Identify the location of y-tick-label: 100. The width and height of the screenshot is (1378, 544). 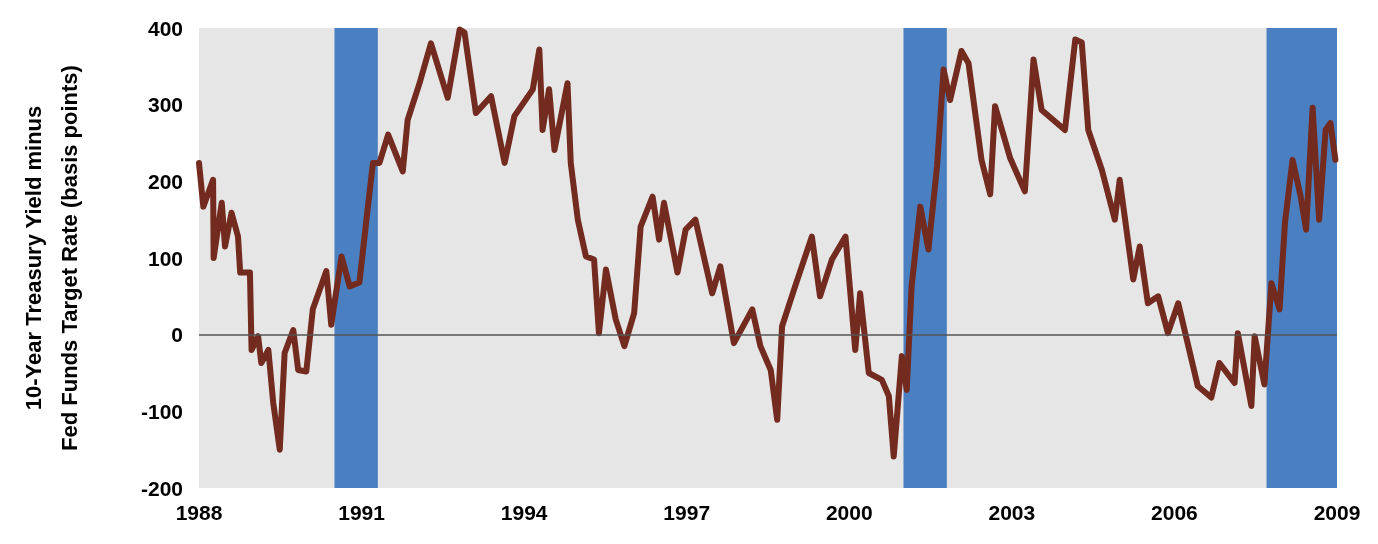
(165, 258).